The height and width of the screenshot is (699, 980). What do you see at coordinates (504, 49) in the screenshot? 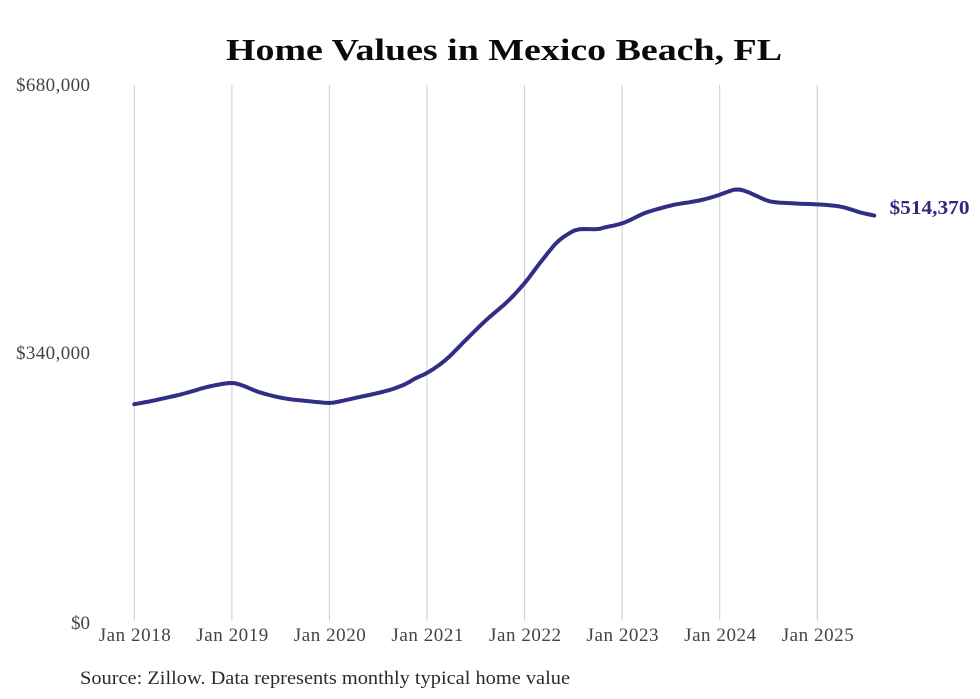
I see `svg-text:Home Values in Mexico Beach, F: Home Values in Mexico Beach, FL` at bounding box center [504, 49].